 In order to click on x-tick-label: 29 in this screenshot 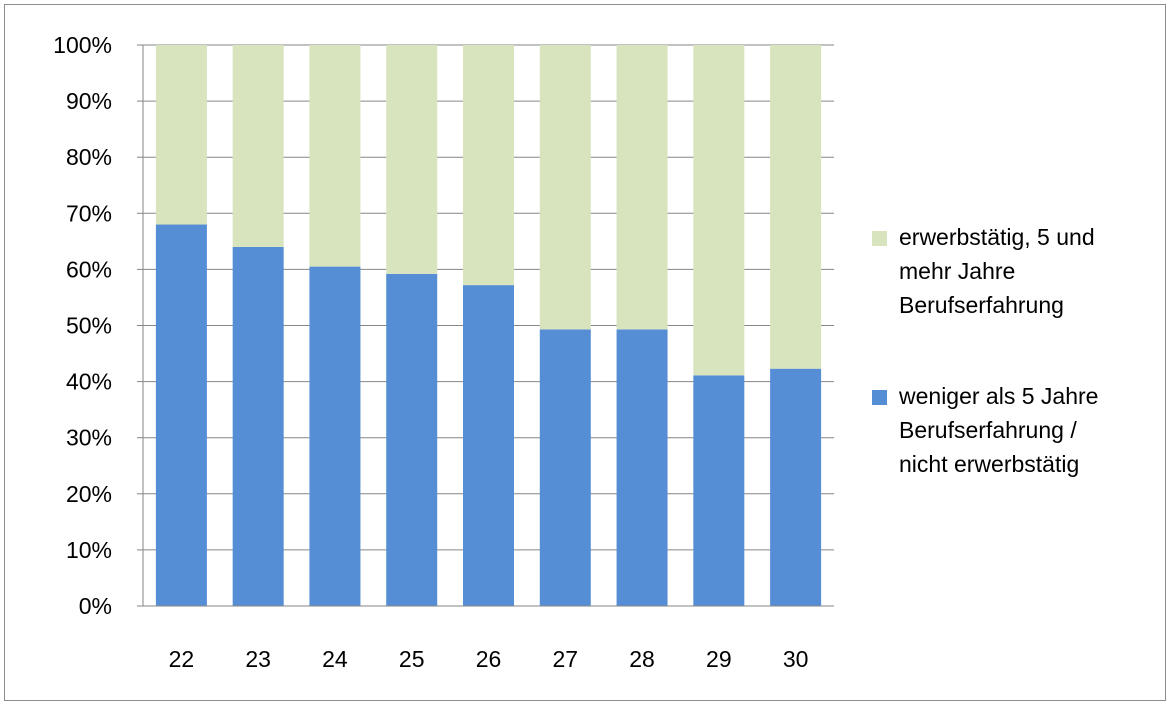, I will do `click(719, 659)`.